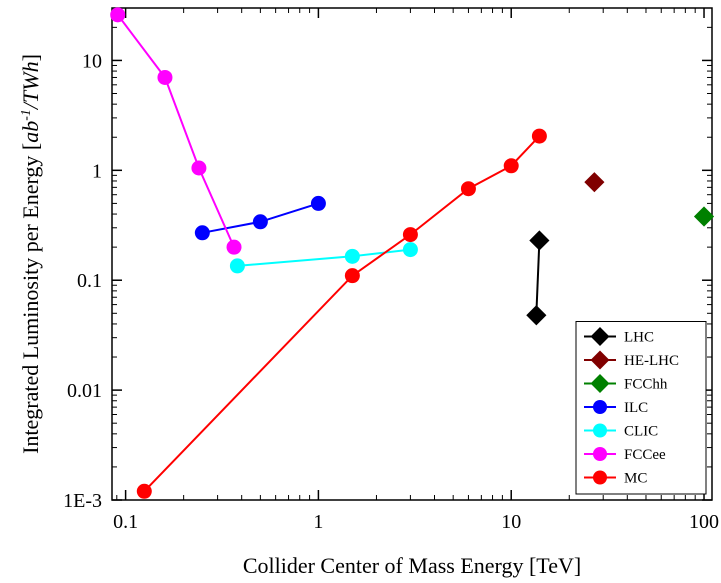 The image size is (721, 583). I want to click on x-tick-label: 10, so click(511, 522).